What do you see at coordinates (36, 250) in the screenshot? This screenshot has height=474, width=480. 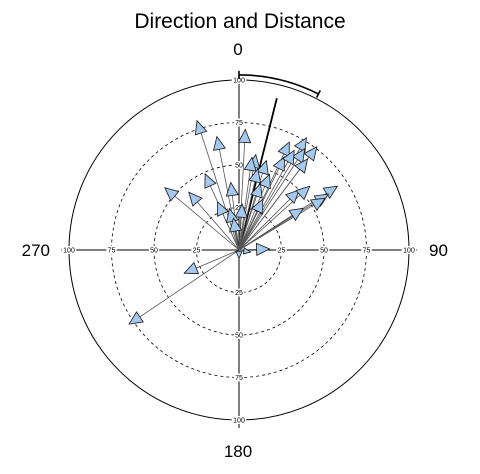 I see `direction-label-west: 270` at bounding box center [36, 250].